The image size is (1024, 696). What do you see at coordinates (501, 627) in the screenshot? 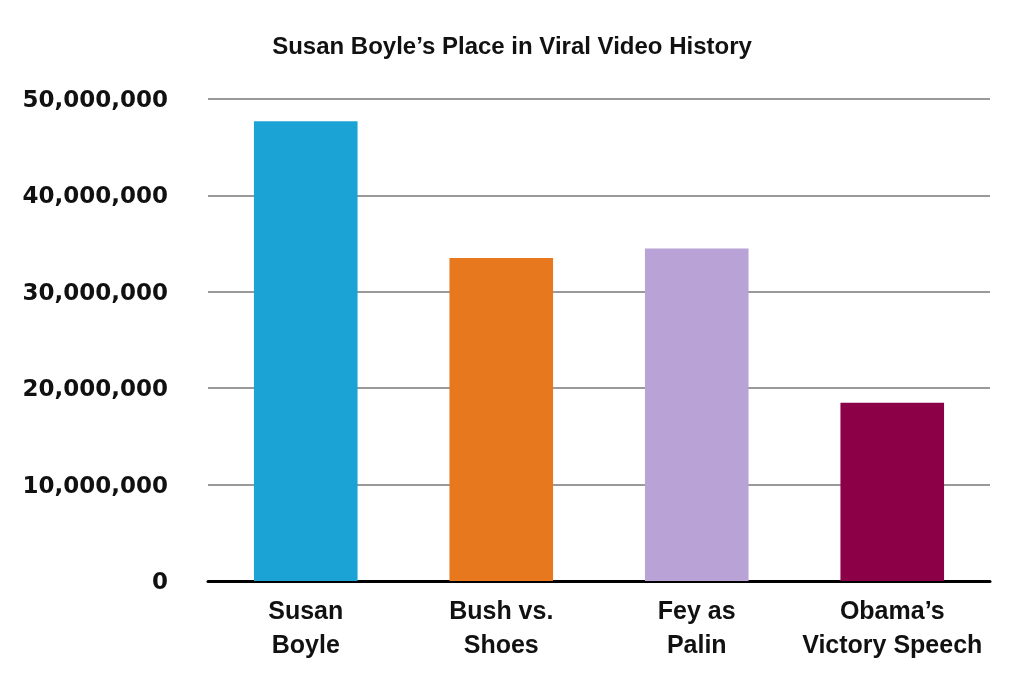
I see `x-tick-label: Bush vs. Shoes` at bounding box center [501, 627].